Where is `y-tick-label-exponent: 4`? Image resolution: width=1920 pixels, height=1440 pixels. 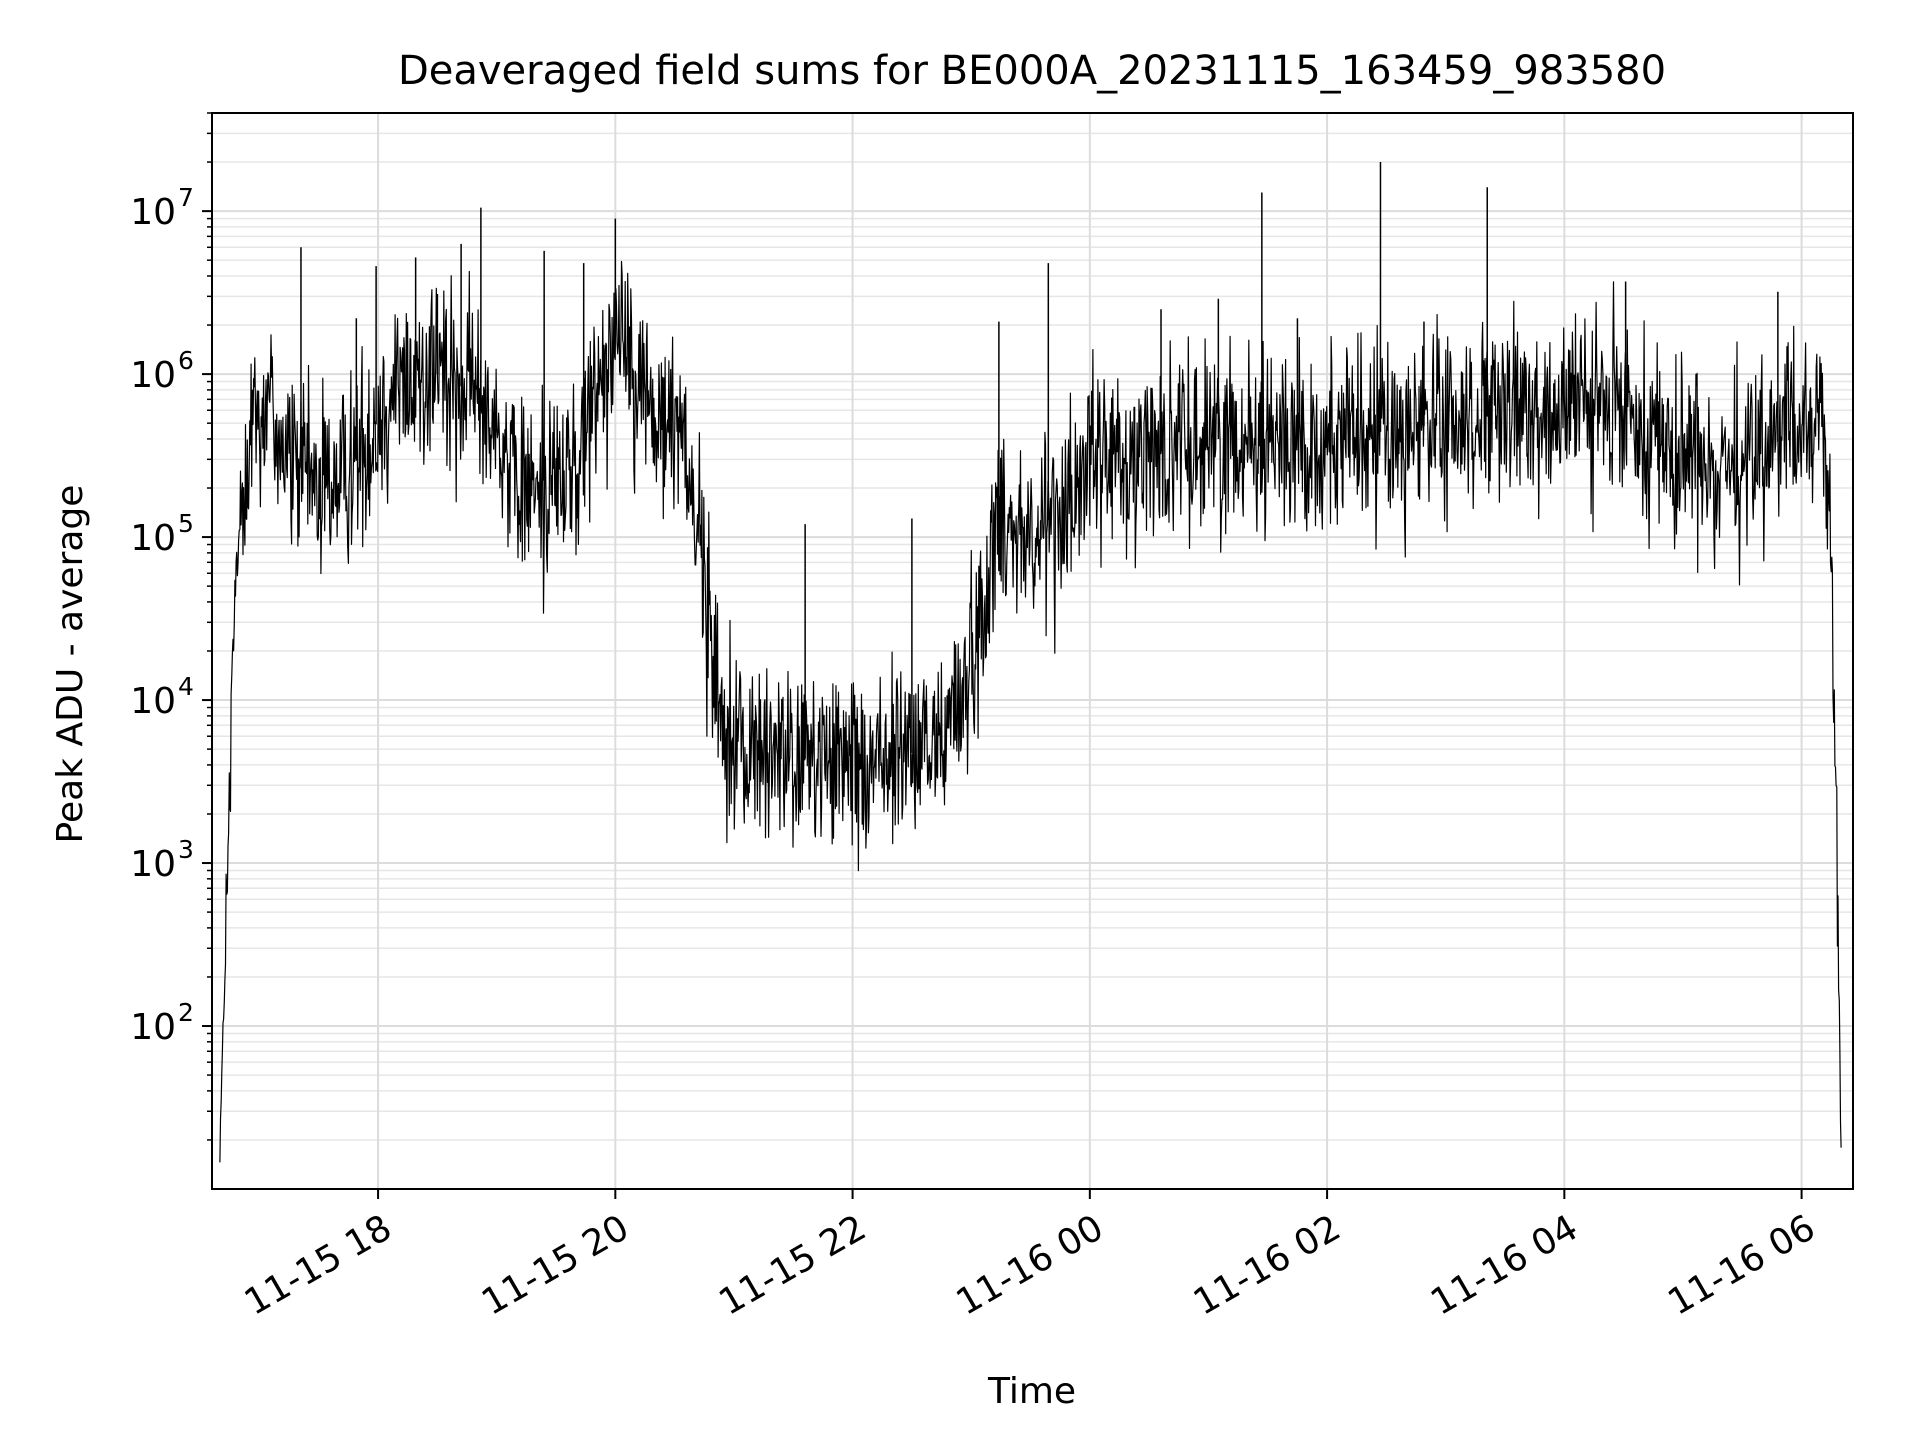
y-tick-label-exponent: 4 is located at coordinates (186, 686).